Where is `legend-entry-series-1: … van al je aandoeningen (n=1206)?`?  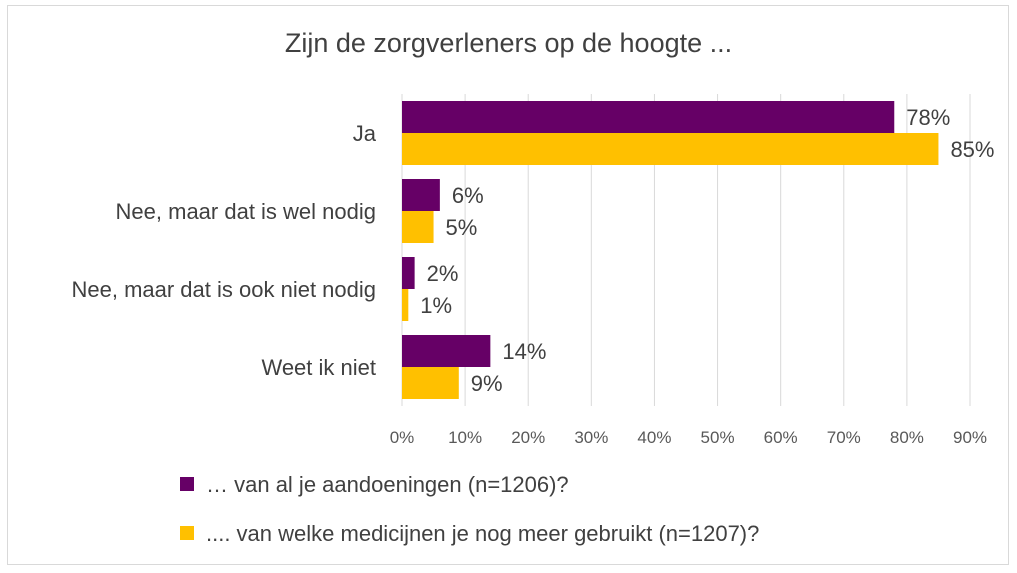 legend-entry-series-1: … van al je aandoeningen (n=1206)? is located at coordinates (374, 485).